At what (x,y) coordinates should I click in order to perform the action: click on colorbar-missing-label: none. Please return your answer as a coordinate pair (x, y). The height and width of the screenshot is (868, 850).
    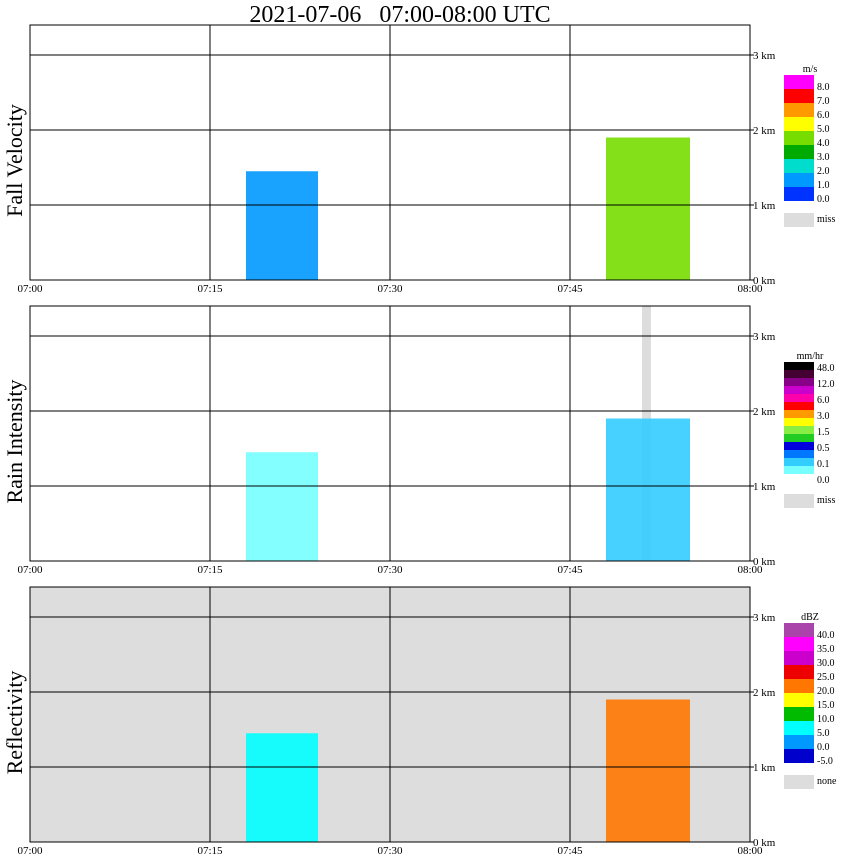
    Looking at the image, I should click on (827, 781).